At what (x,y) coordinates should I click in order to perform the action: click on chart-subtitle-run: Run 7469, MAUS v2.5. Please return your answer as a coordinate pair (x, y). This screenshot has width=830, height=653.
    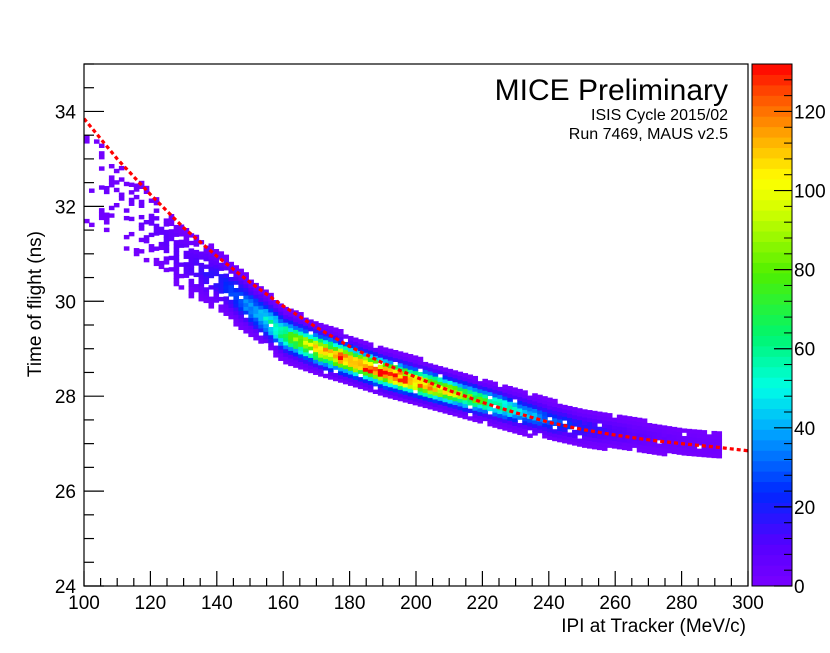
    Looking at the image, I should click on (648, 134).